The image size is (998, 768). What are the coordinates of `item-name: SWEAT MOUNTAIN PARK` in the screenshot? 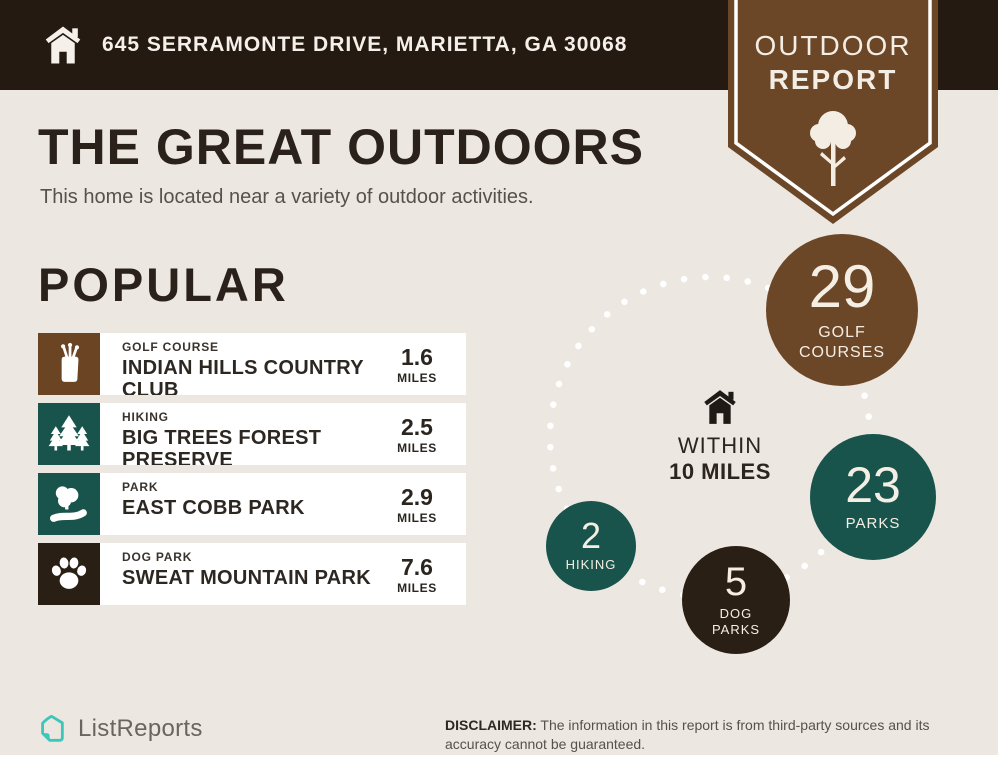 It's located at (247, 578).